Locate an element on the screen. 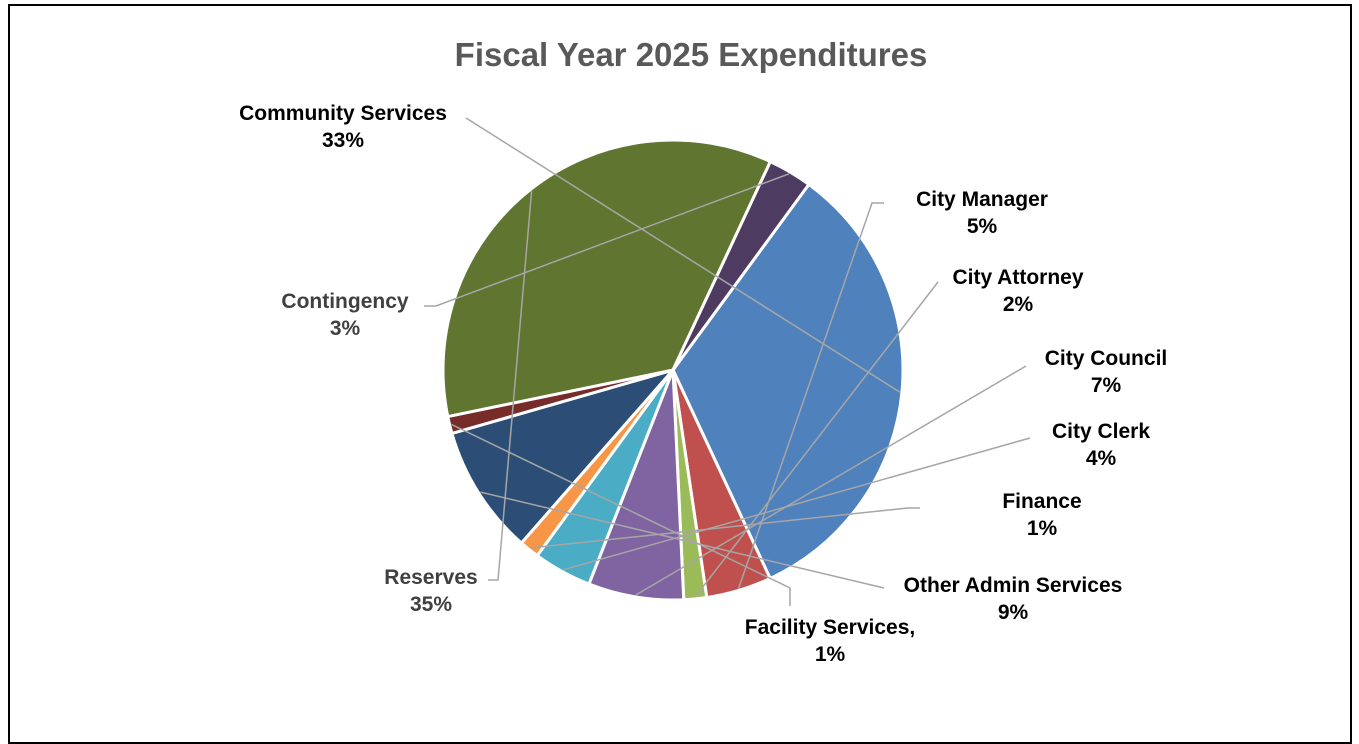 This screenshot has height=744, width=1359. slice-label-name: Contingency is located at coordinates (344, 301).